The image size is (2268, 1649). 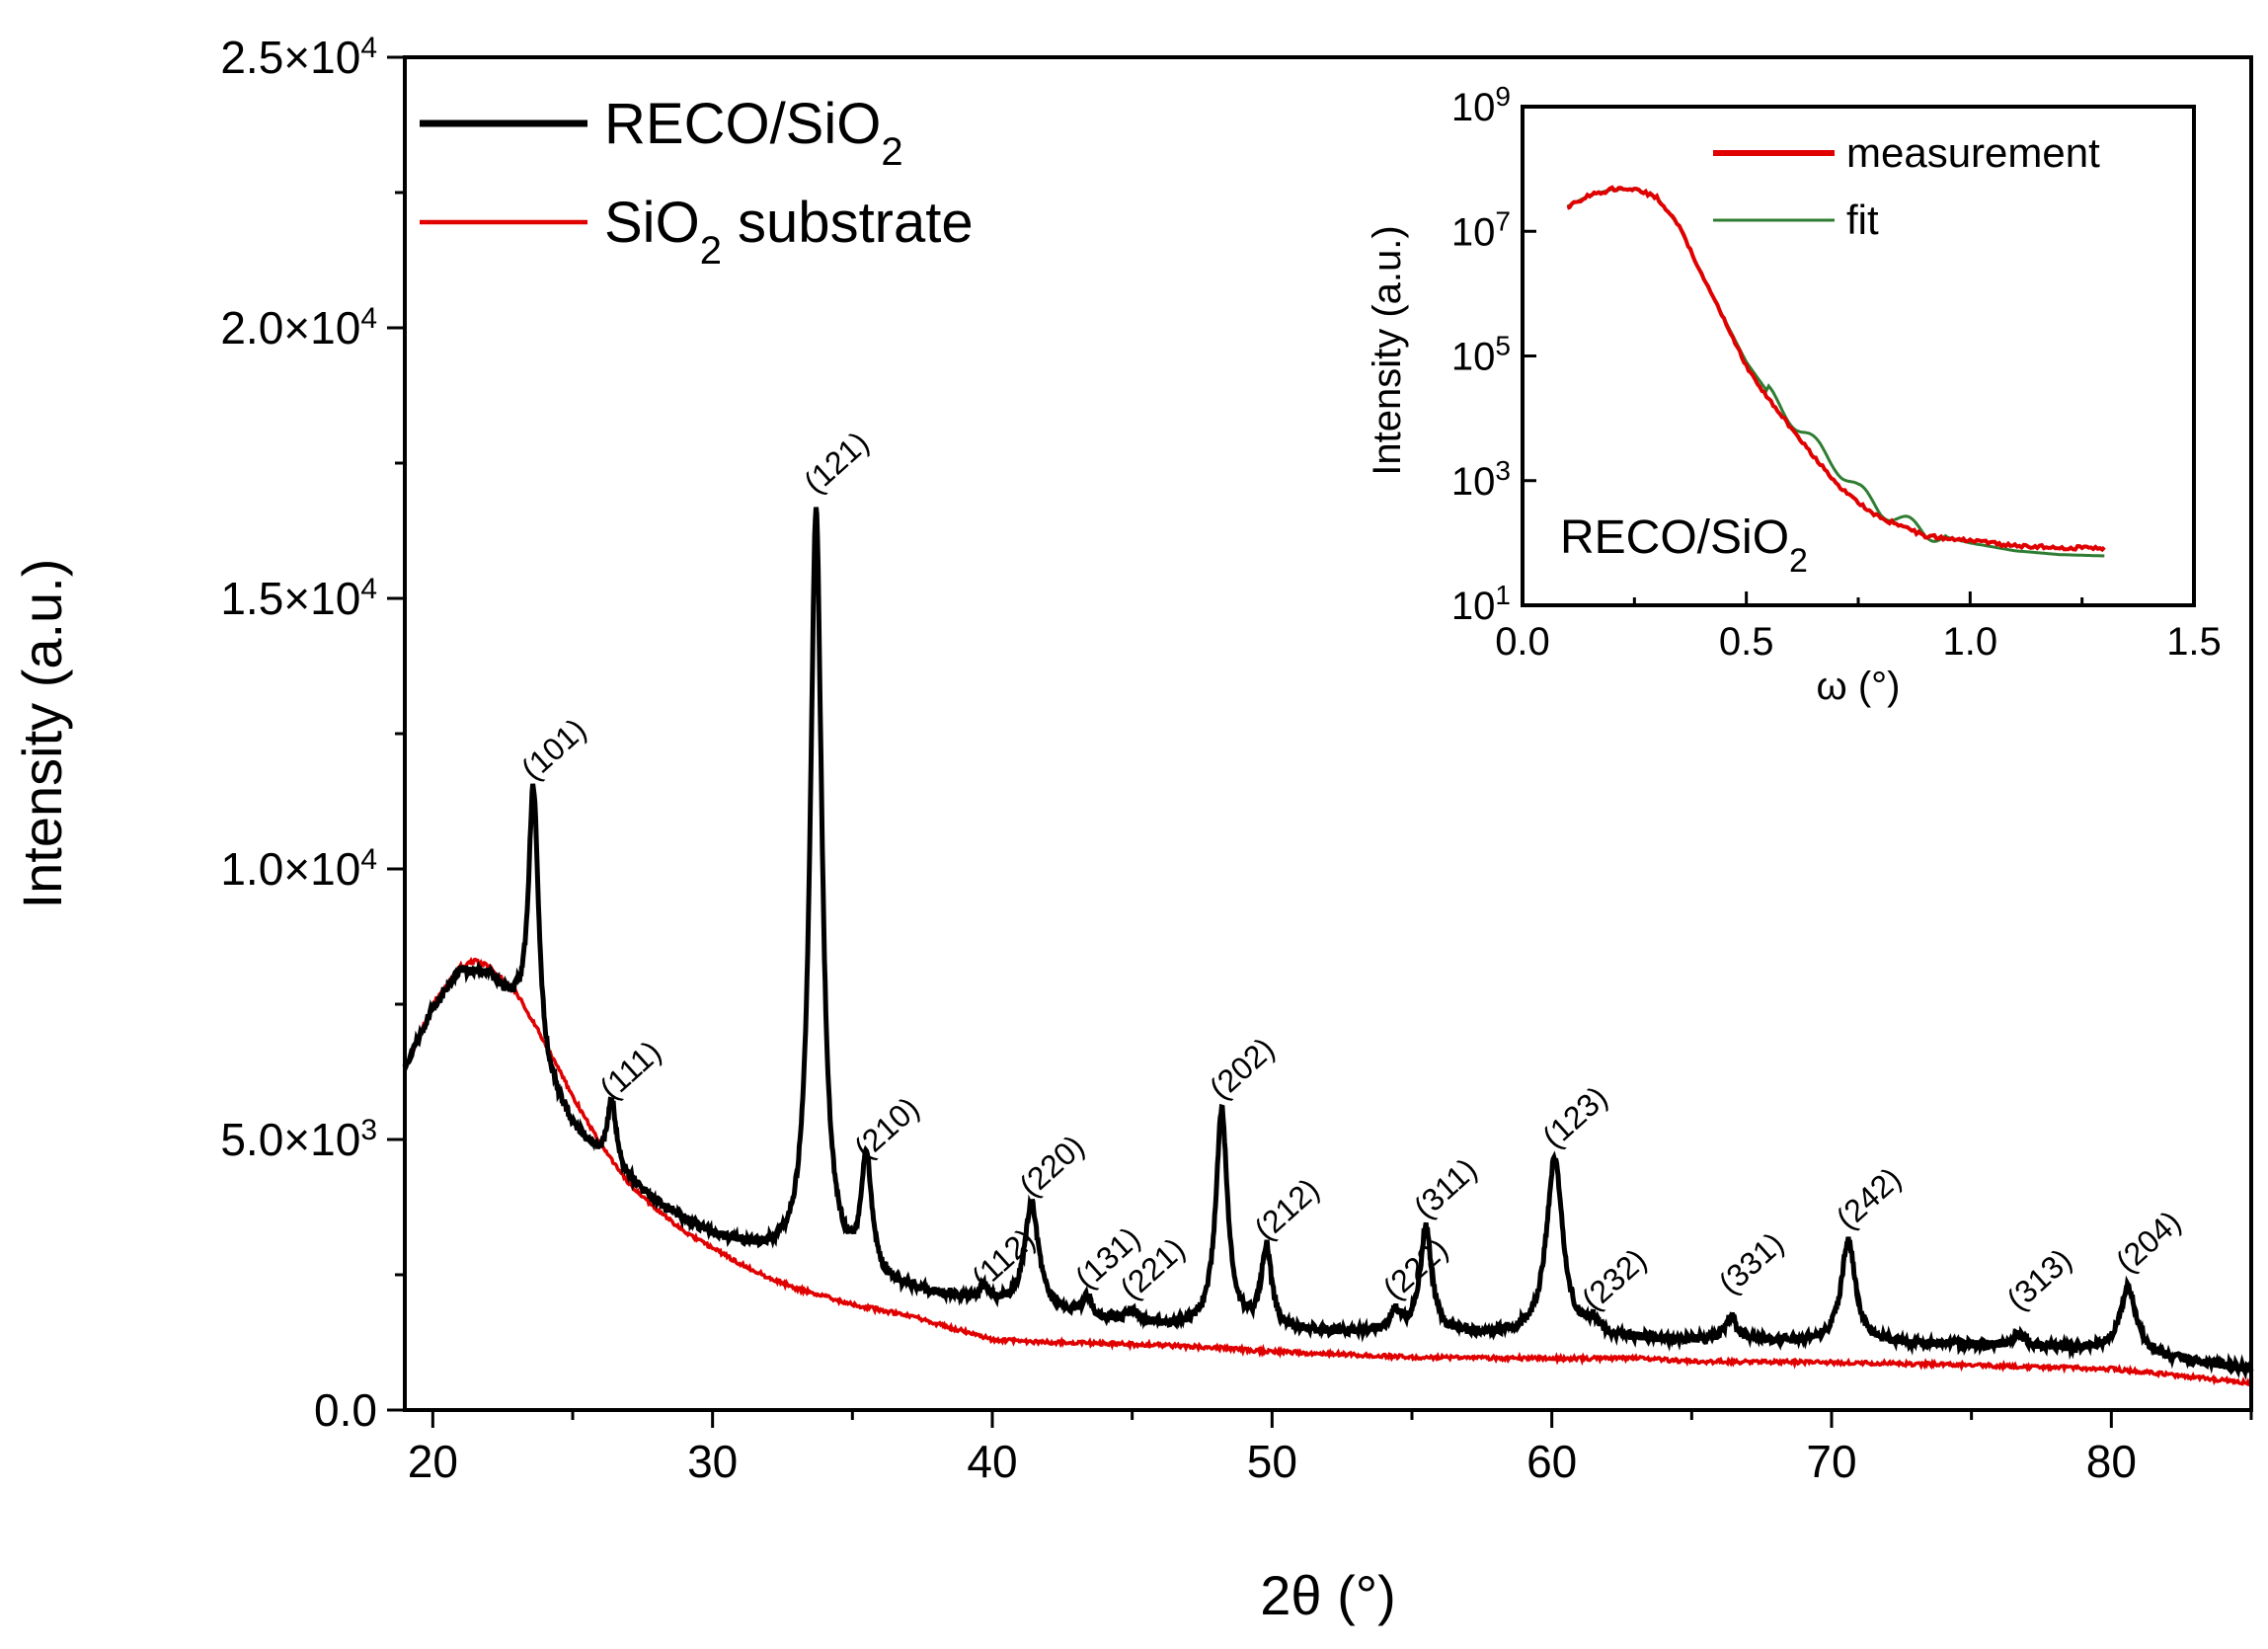 What do you see at coordinates (1522, 642) in the screenshot?
I see `inset-x-tick-label: 0.0` at bounding box center [1522, 642].